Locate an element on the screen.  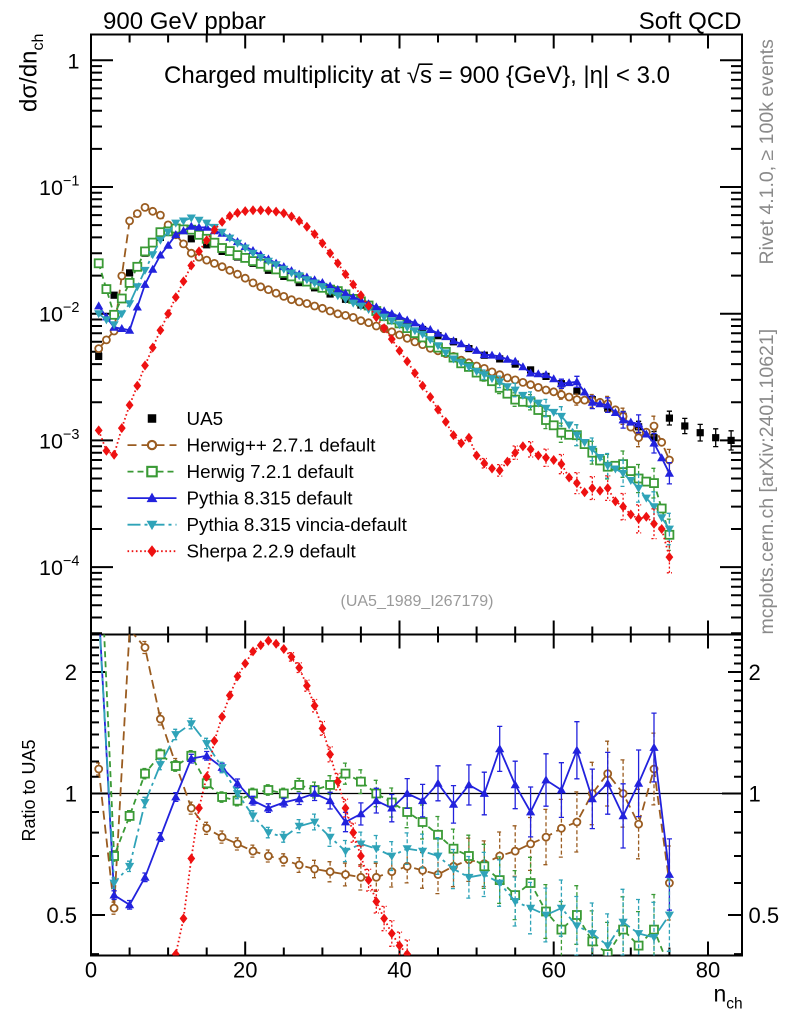
svg-text: Ratio to UA5 is located at coordinates (29, 790).